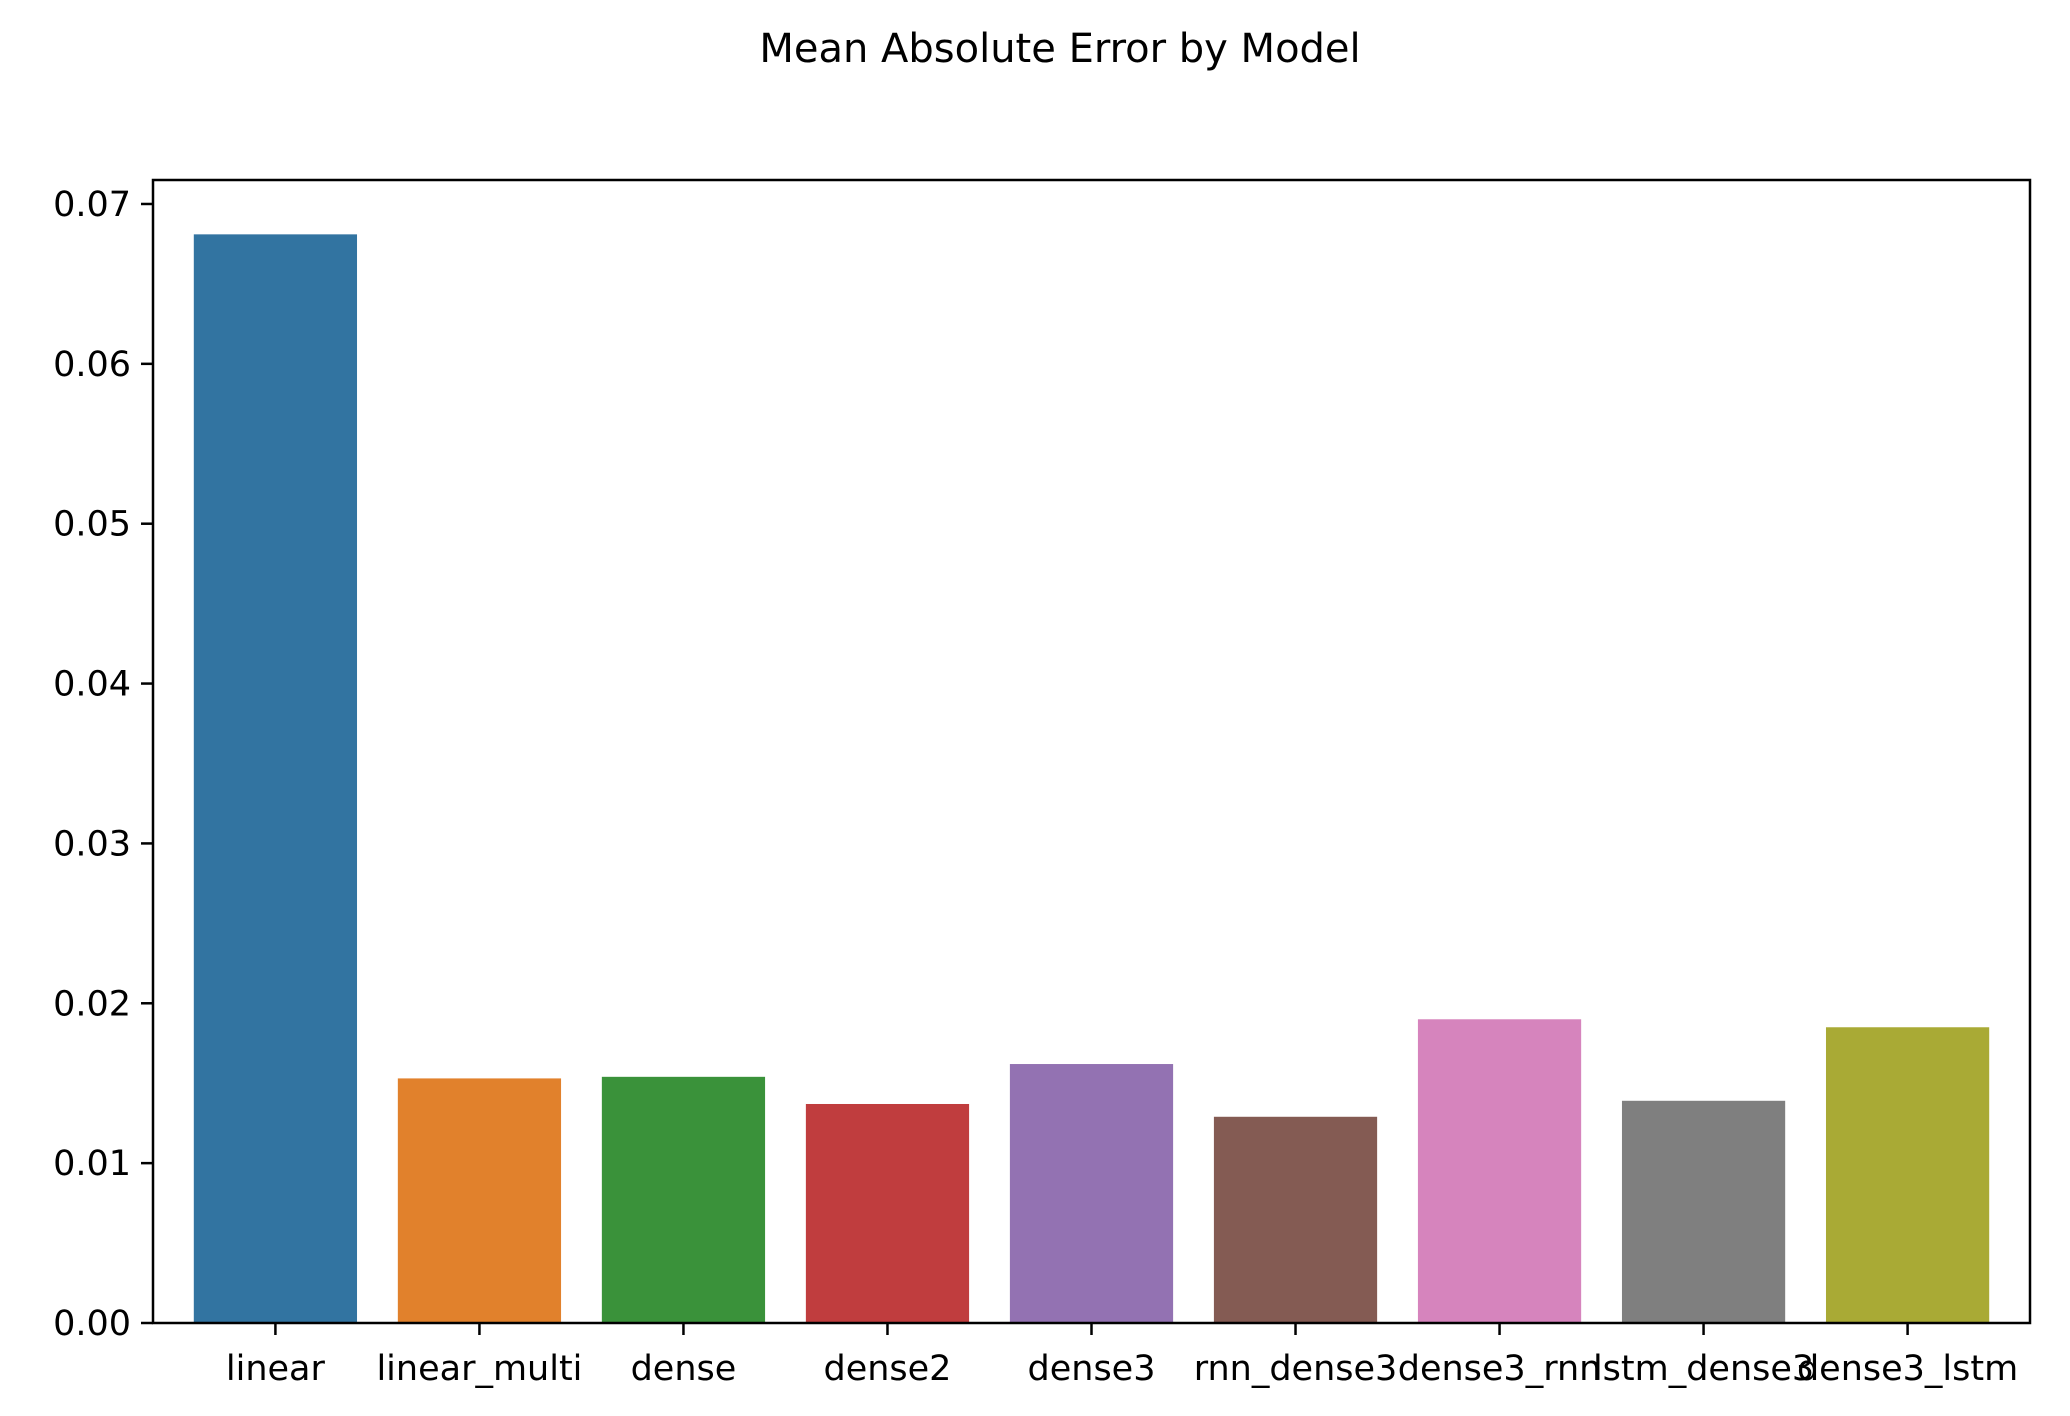  What do you see at coordinates (1059, 49) in the screenshot?
I see `chart-title: Mean Absolute Error by Model` at bounding box center [1059, 49].